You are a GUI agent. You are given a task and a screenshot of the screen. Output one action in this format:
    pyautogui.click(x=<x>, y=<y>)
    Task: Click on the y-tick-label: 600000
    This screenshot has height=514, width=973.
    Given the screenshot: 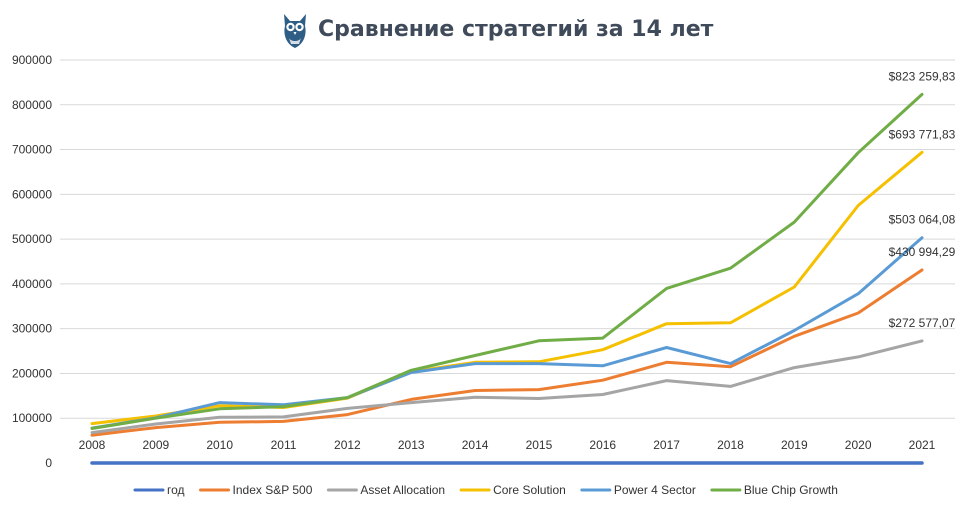 What is the action you would take?
    pyautogui.click(x=32, y=194)
    